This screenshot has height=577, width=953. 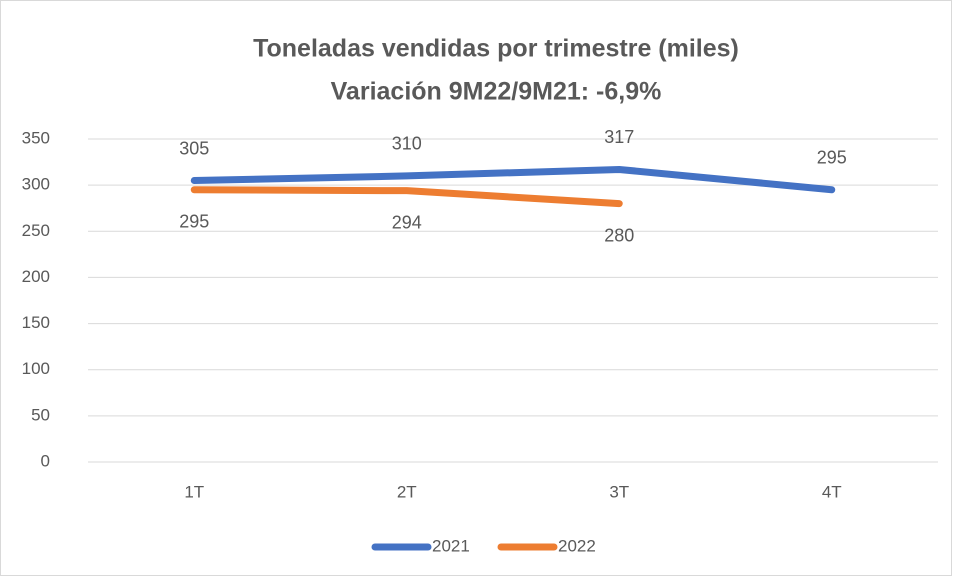 I want to click on y-tick-label: 50, so click(x=40, y=414).